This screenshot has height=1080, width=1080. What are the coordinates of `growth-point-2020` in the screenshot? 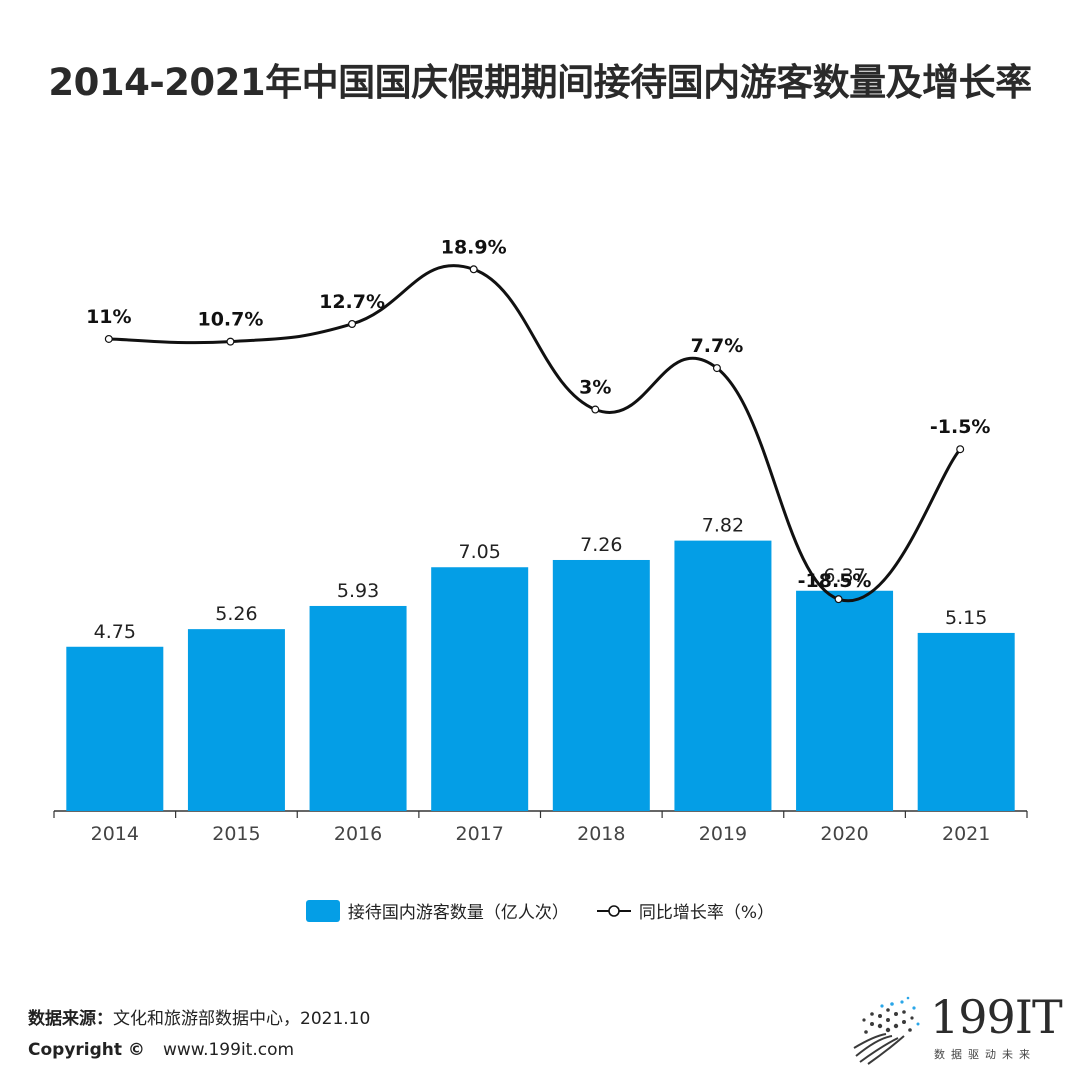 It's located at (838, 599).